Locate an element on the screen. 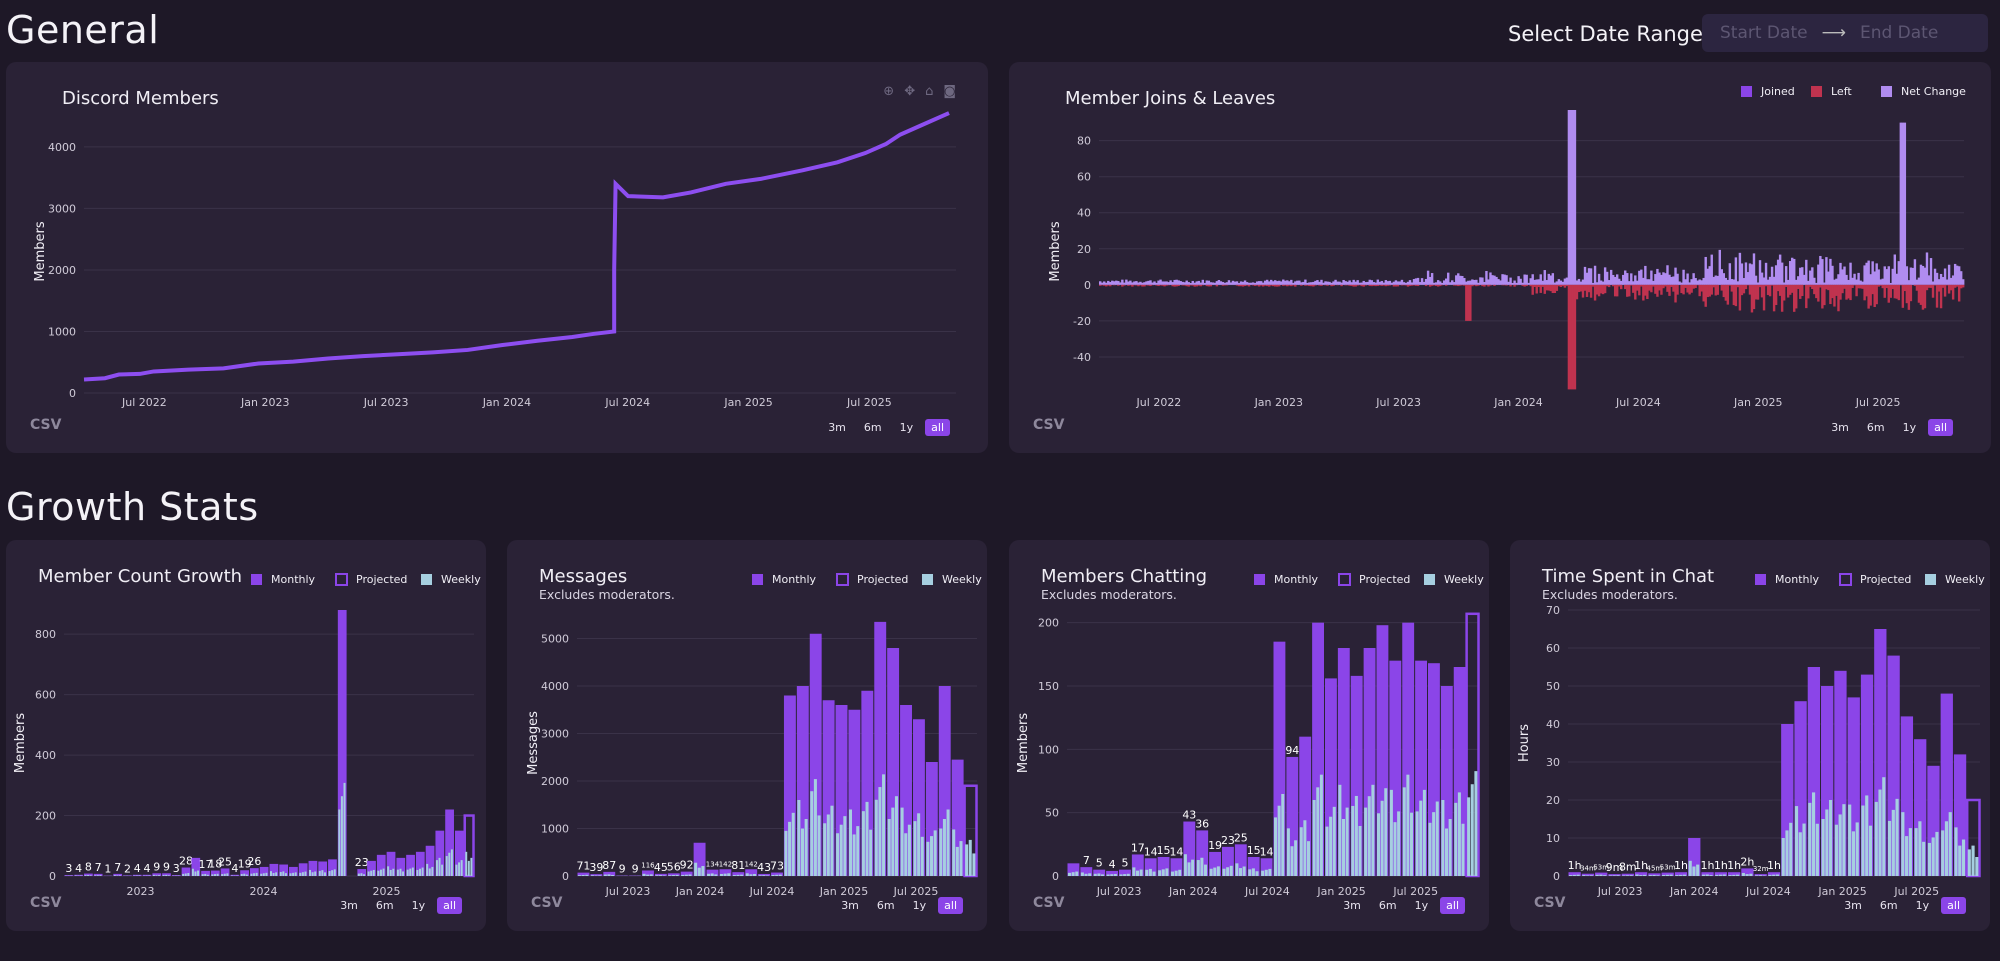 Image resolution: width=2000 pixels, height=961 pixels. zoom-icon: ⊕ is located at coordinates (889, 91).